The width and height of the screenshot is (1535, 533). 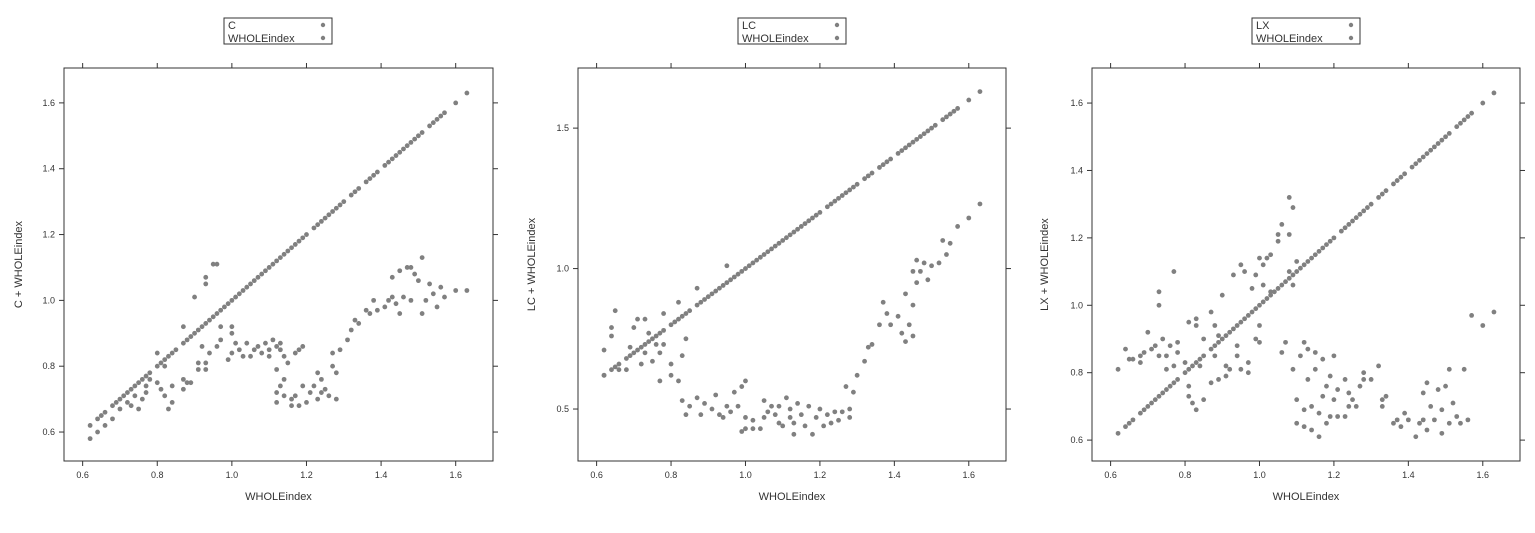 I want to click on y-axis-label: LX + WHOLEindex, so click(x=1045, y=264).